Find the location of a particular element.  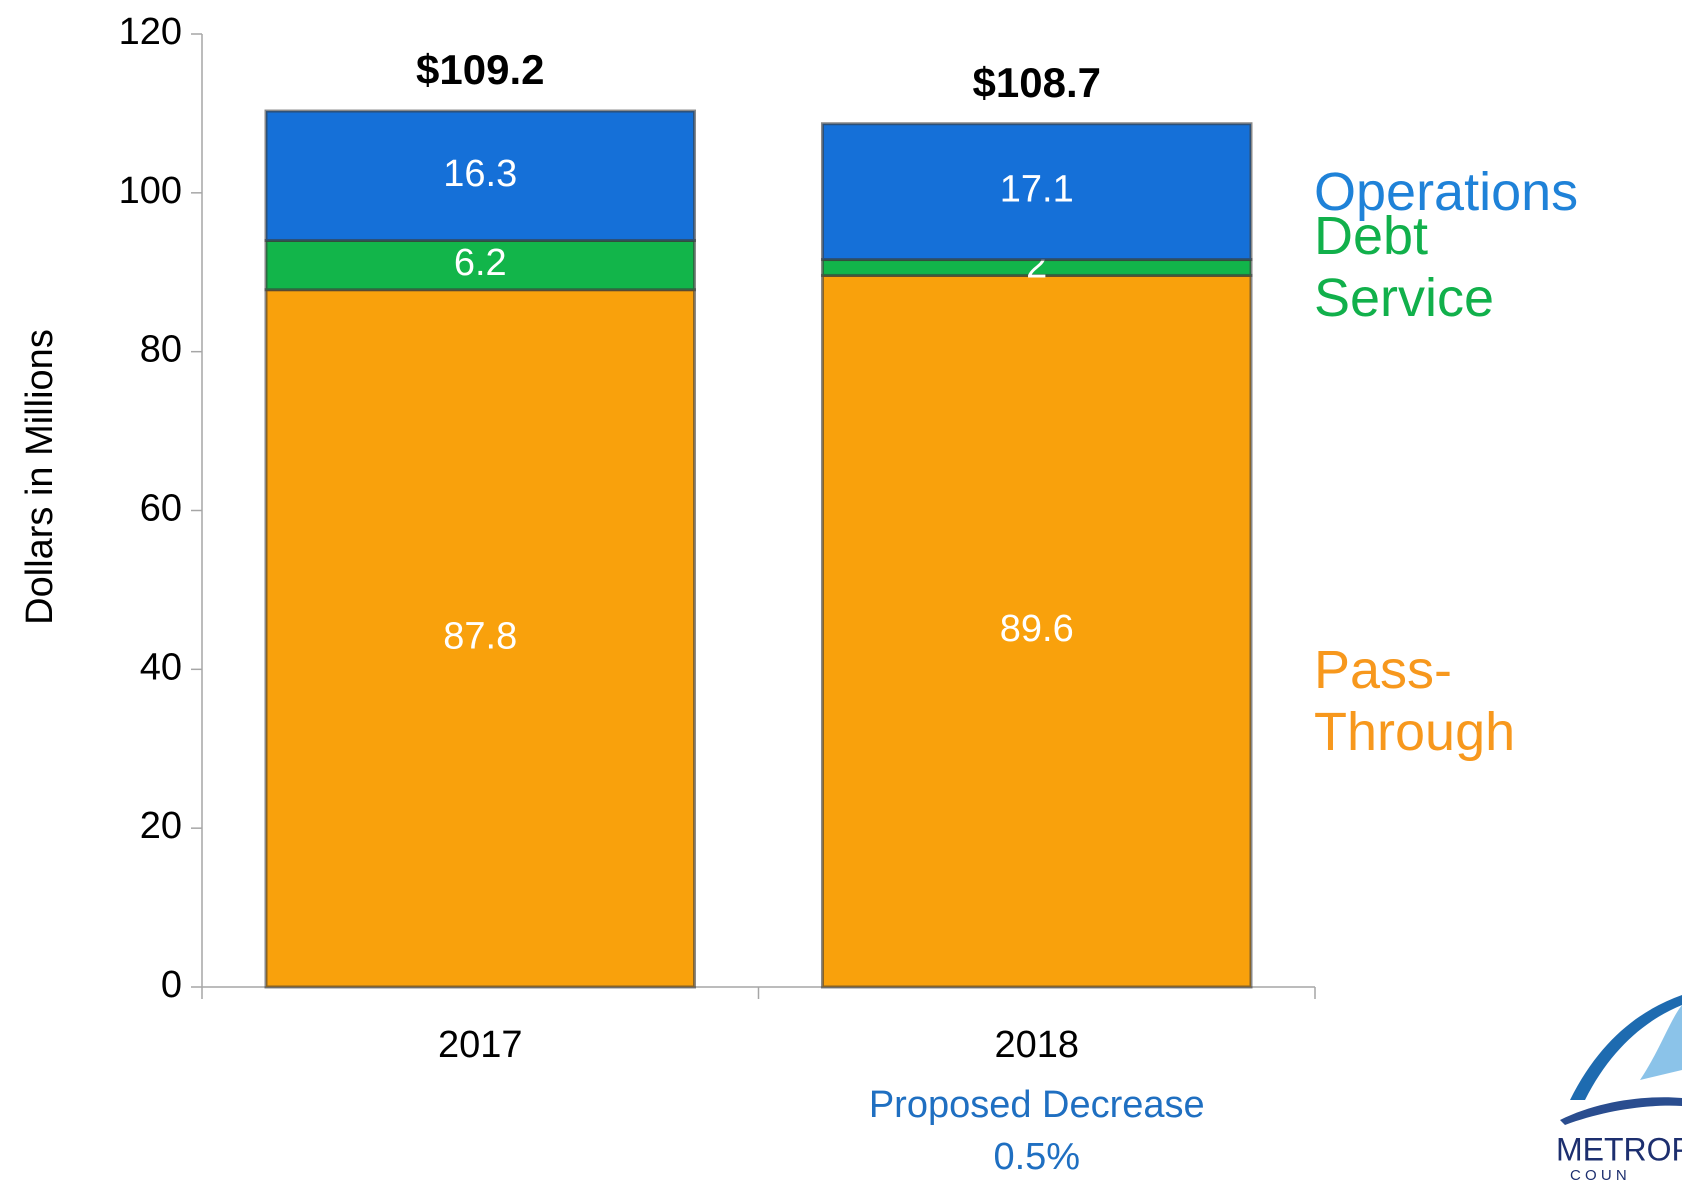

y-tick-label: 20 is located at coordinates (161, 826).